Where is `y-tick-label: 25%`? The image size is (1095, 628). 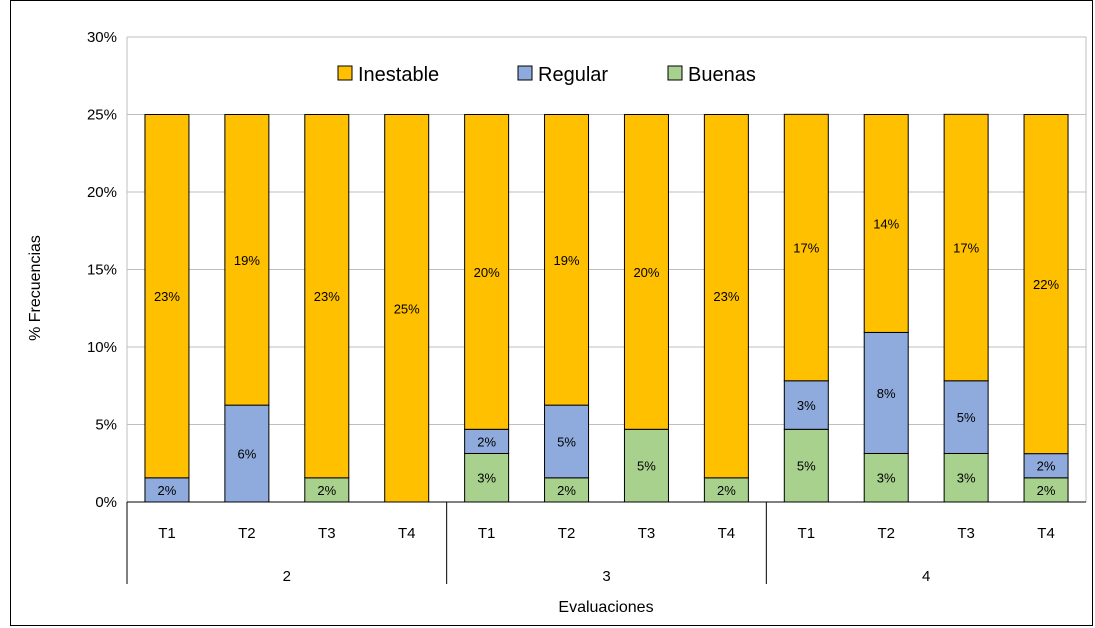
y-tick-label: 25% is located at coordinates (102, 115).